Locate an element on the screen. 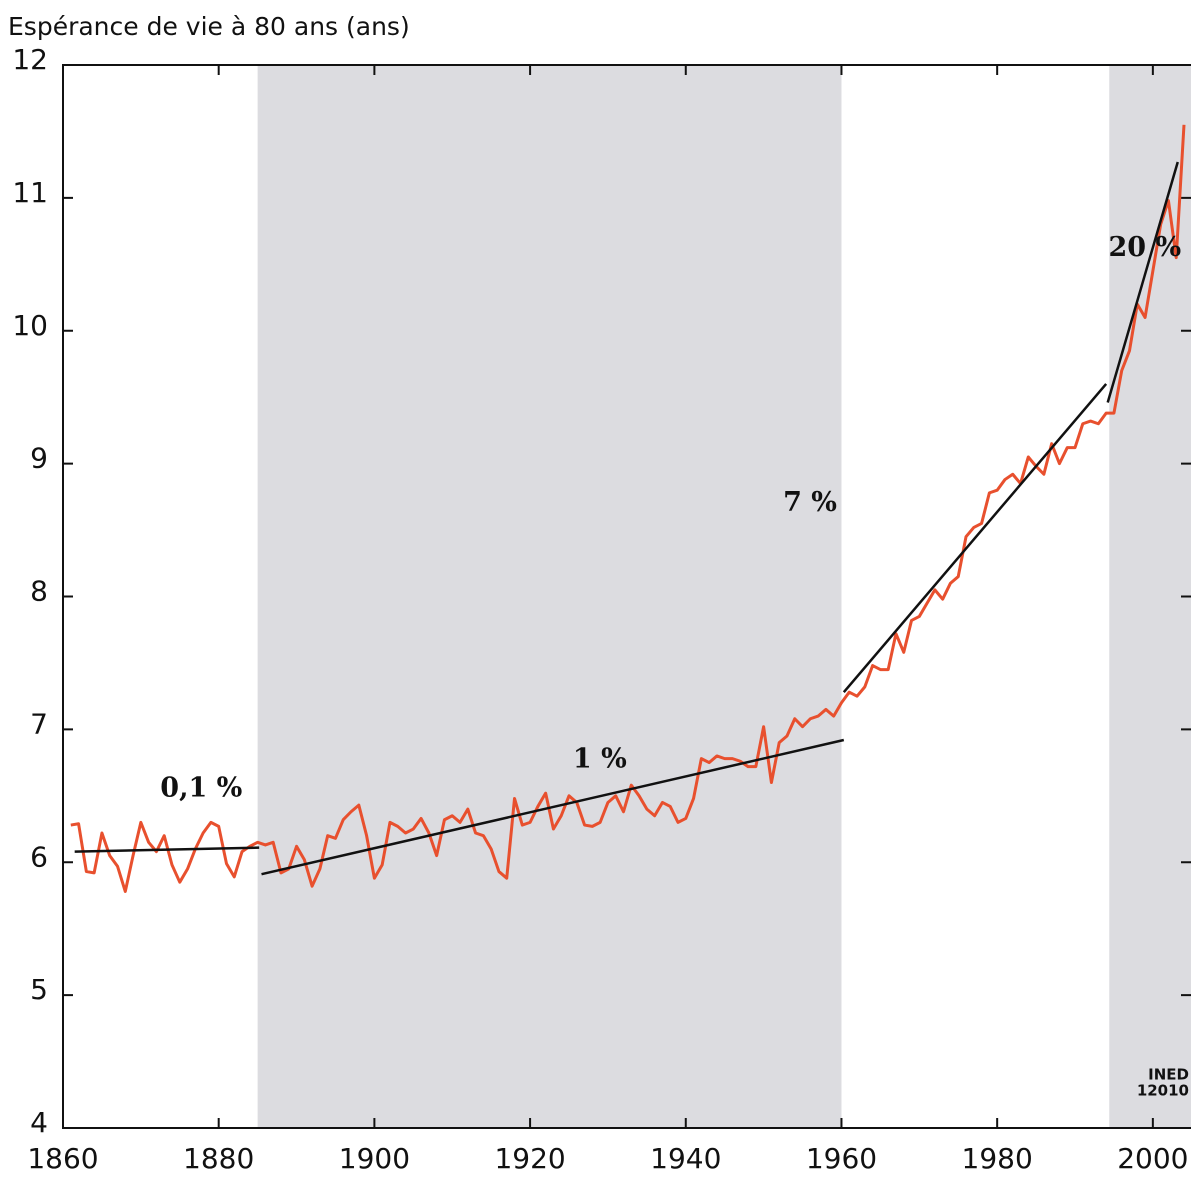 The height and width of the screenshot is (1180, 1191). x-tick-label: 1900 is located at coordinates (374, 1158).